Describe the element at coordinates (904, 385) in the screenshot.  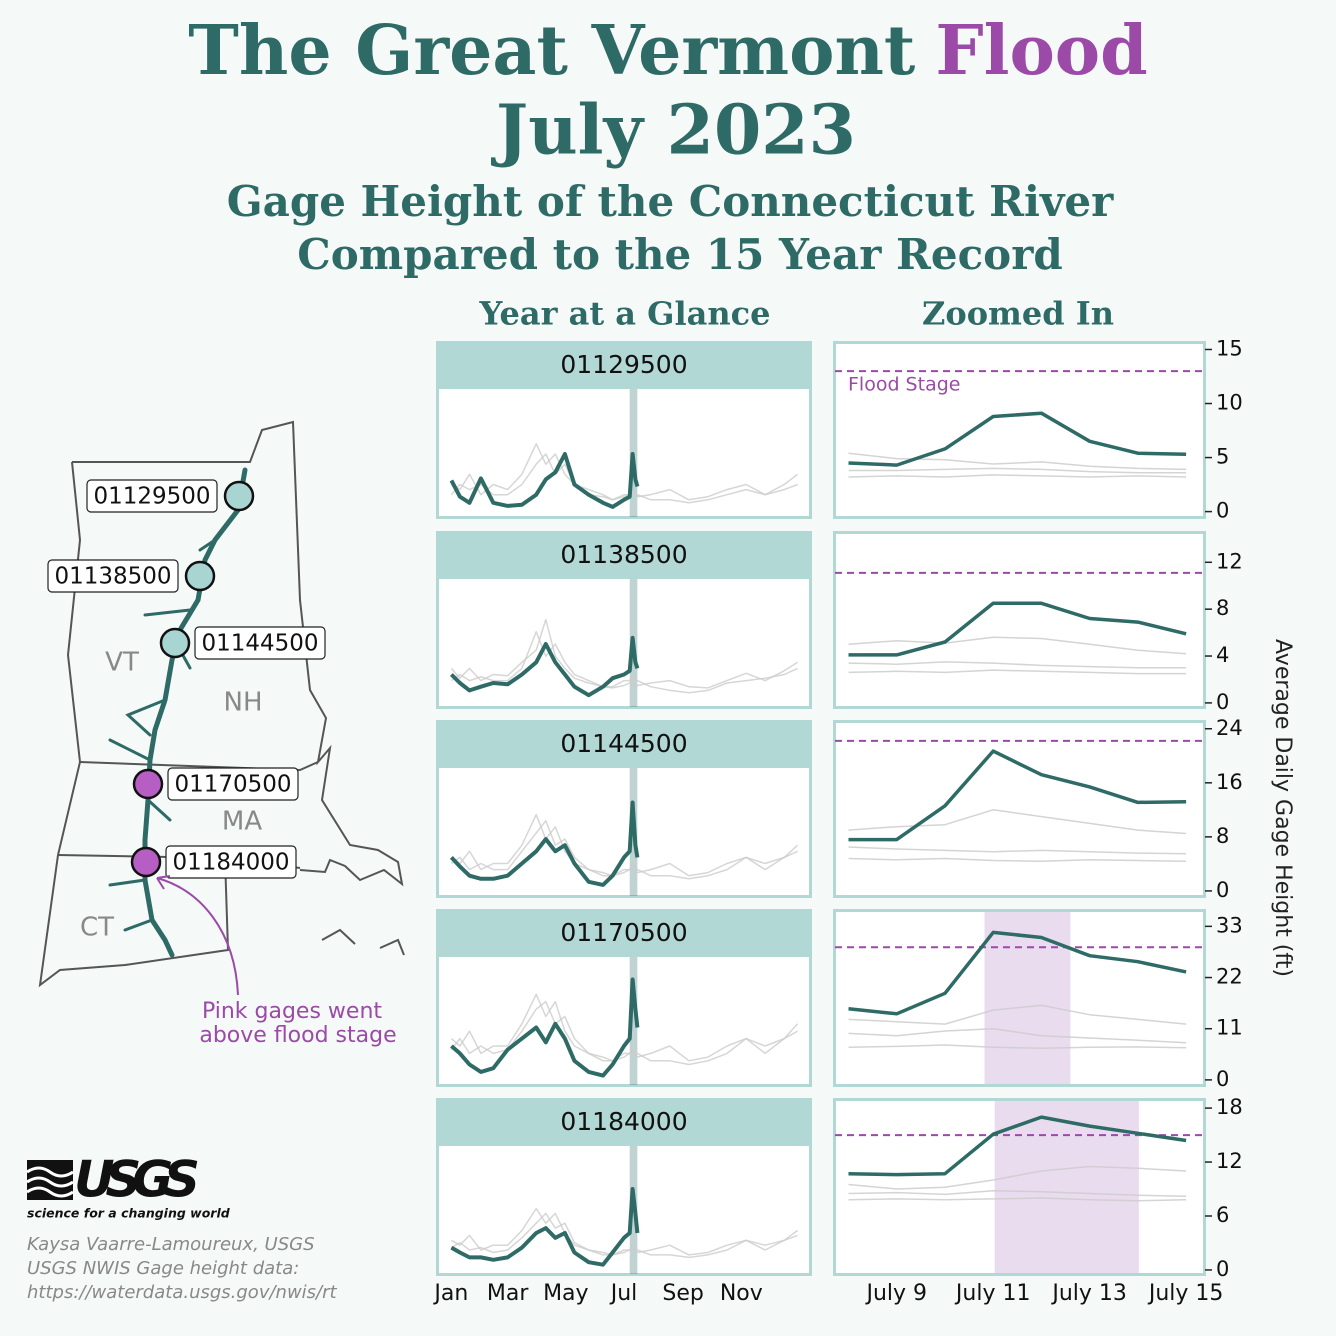
I see `flood-stage-label: Flood Stage` at that location.